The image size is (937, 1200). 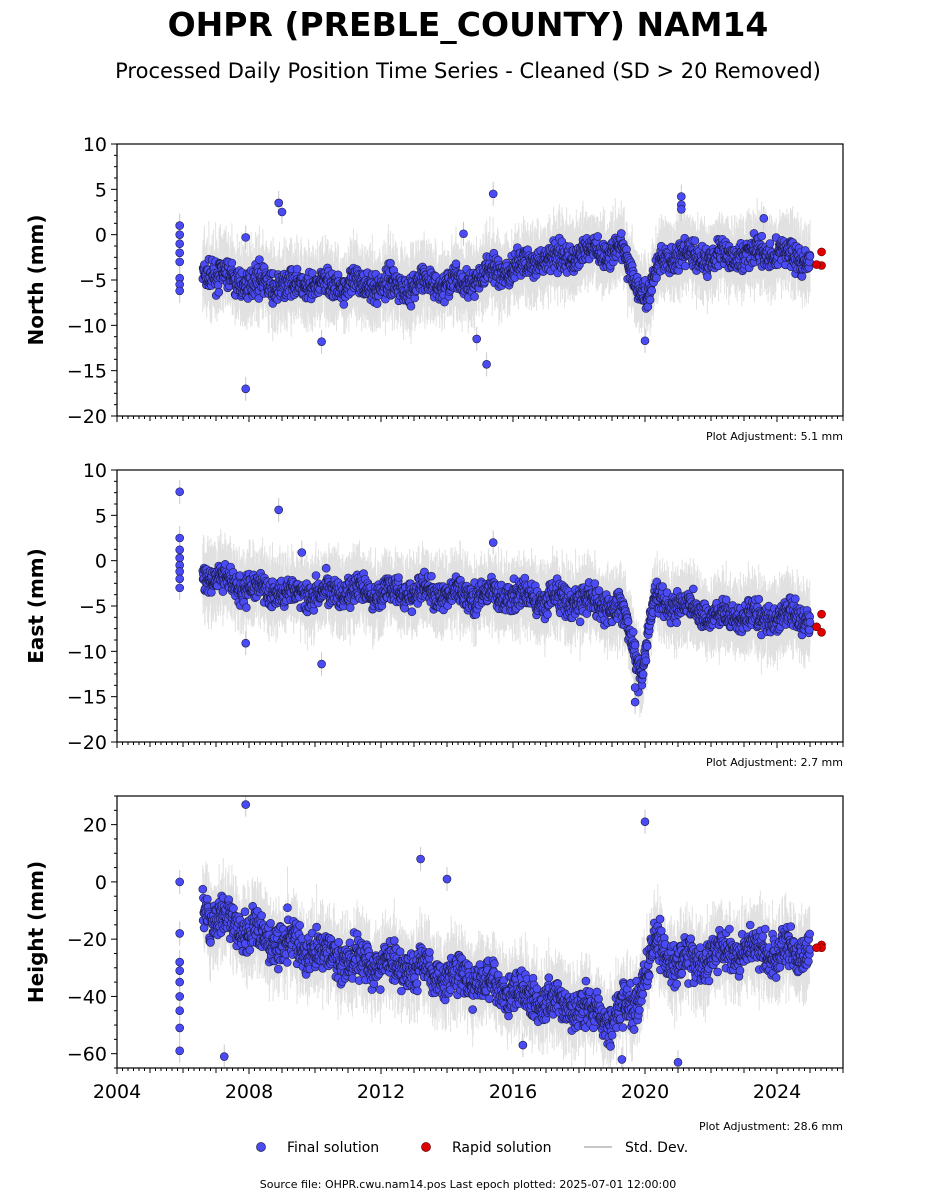 I want to click on east-y-tick-label: 10, so click(x=95, y=471).